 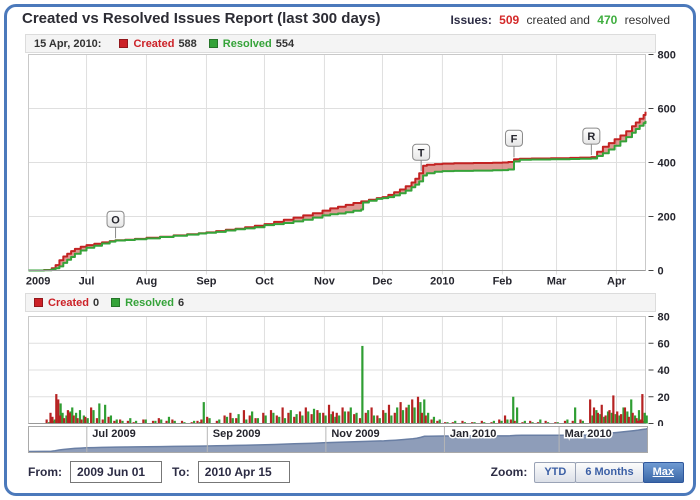 I want to click on to-date-input, so click(x=243, y=472).